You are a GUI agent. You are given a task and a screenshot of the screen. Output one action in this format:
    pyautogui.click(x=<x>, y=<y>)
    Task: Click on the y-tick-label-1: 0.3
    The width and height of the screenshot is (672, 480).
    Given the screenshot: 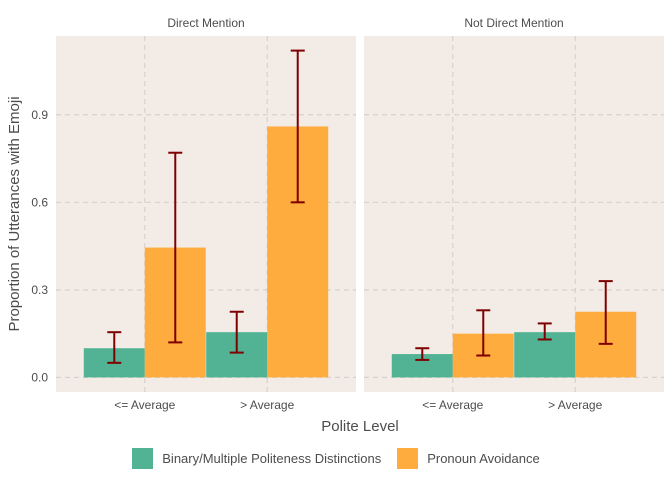 What is the action you would take?
    pyautogui.click(x=39, y=290)
    